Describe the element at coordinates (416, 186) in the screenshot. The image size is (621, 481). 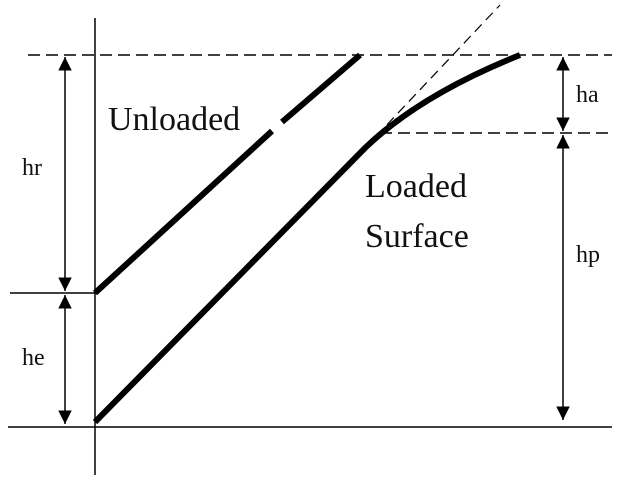
I see `loaded-label: Loaded` at that location.